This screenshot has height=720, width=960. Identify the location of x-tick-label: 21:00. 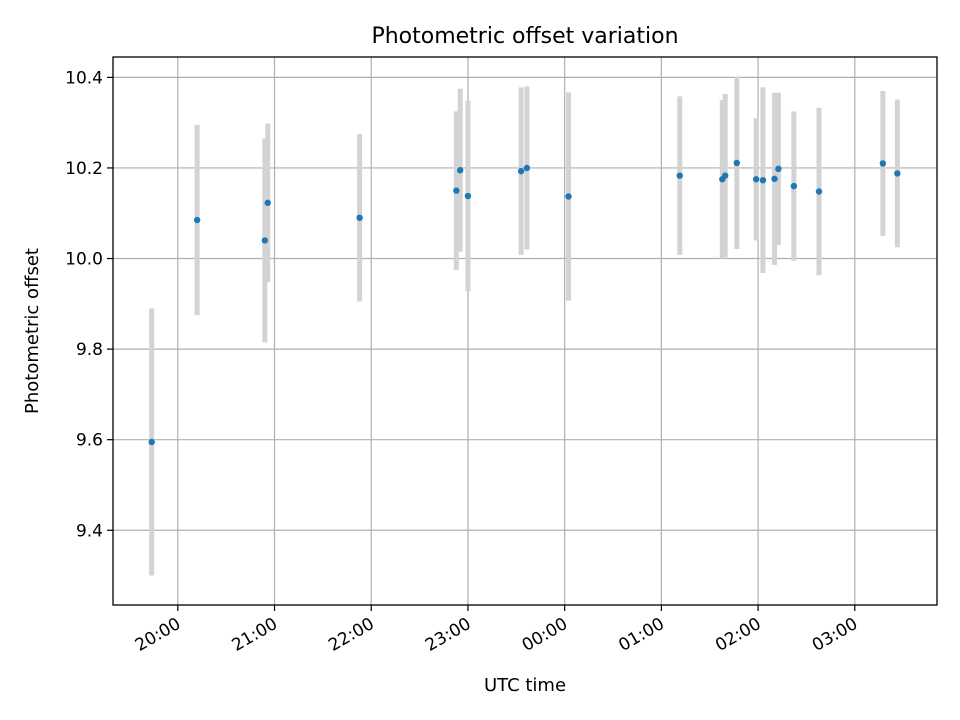
(255, 635).